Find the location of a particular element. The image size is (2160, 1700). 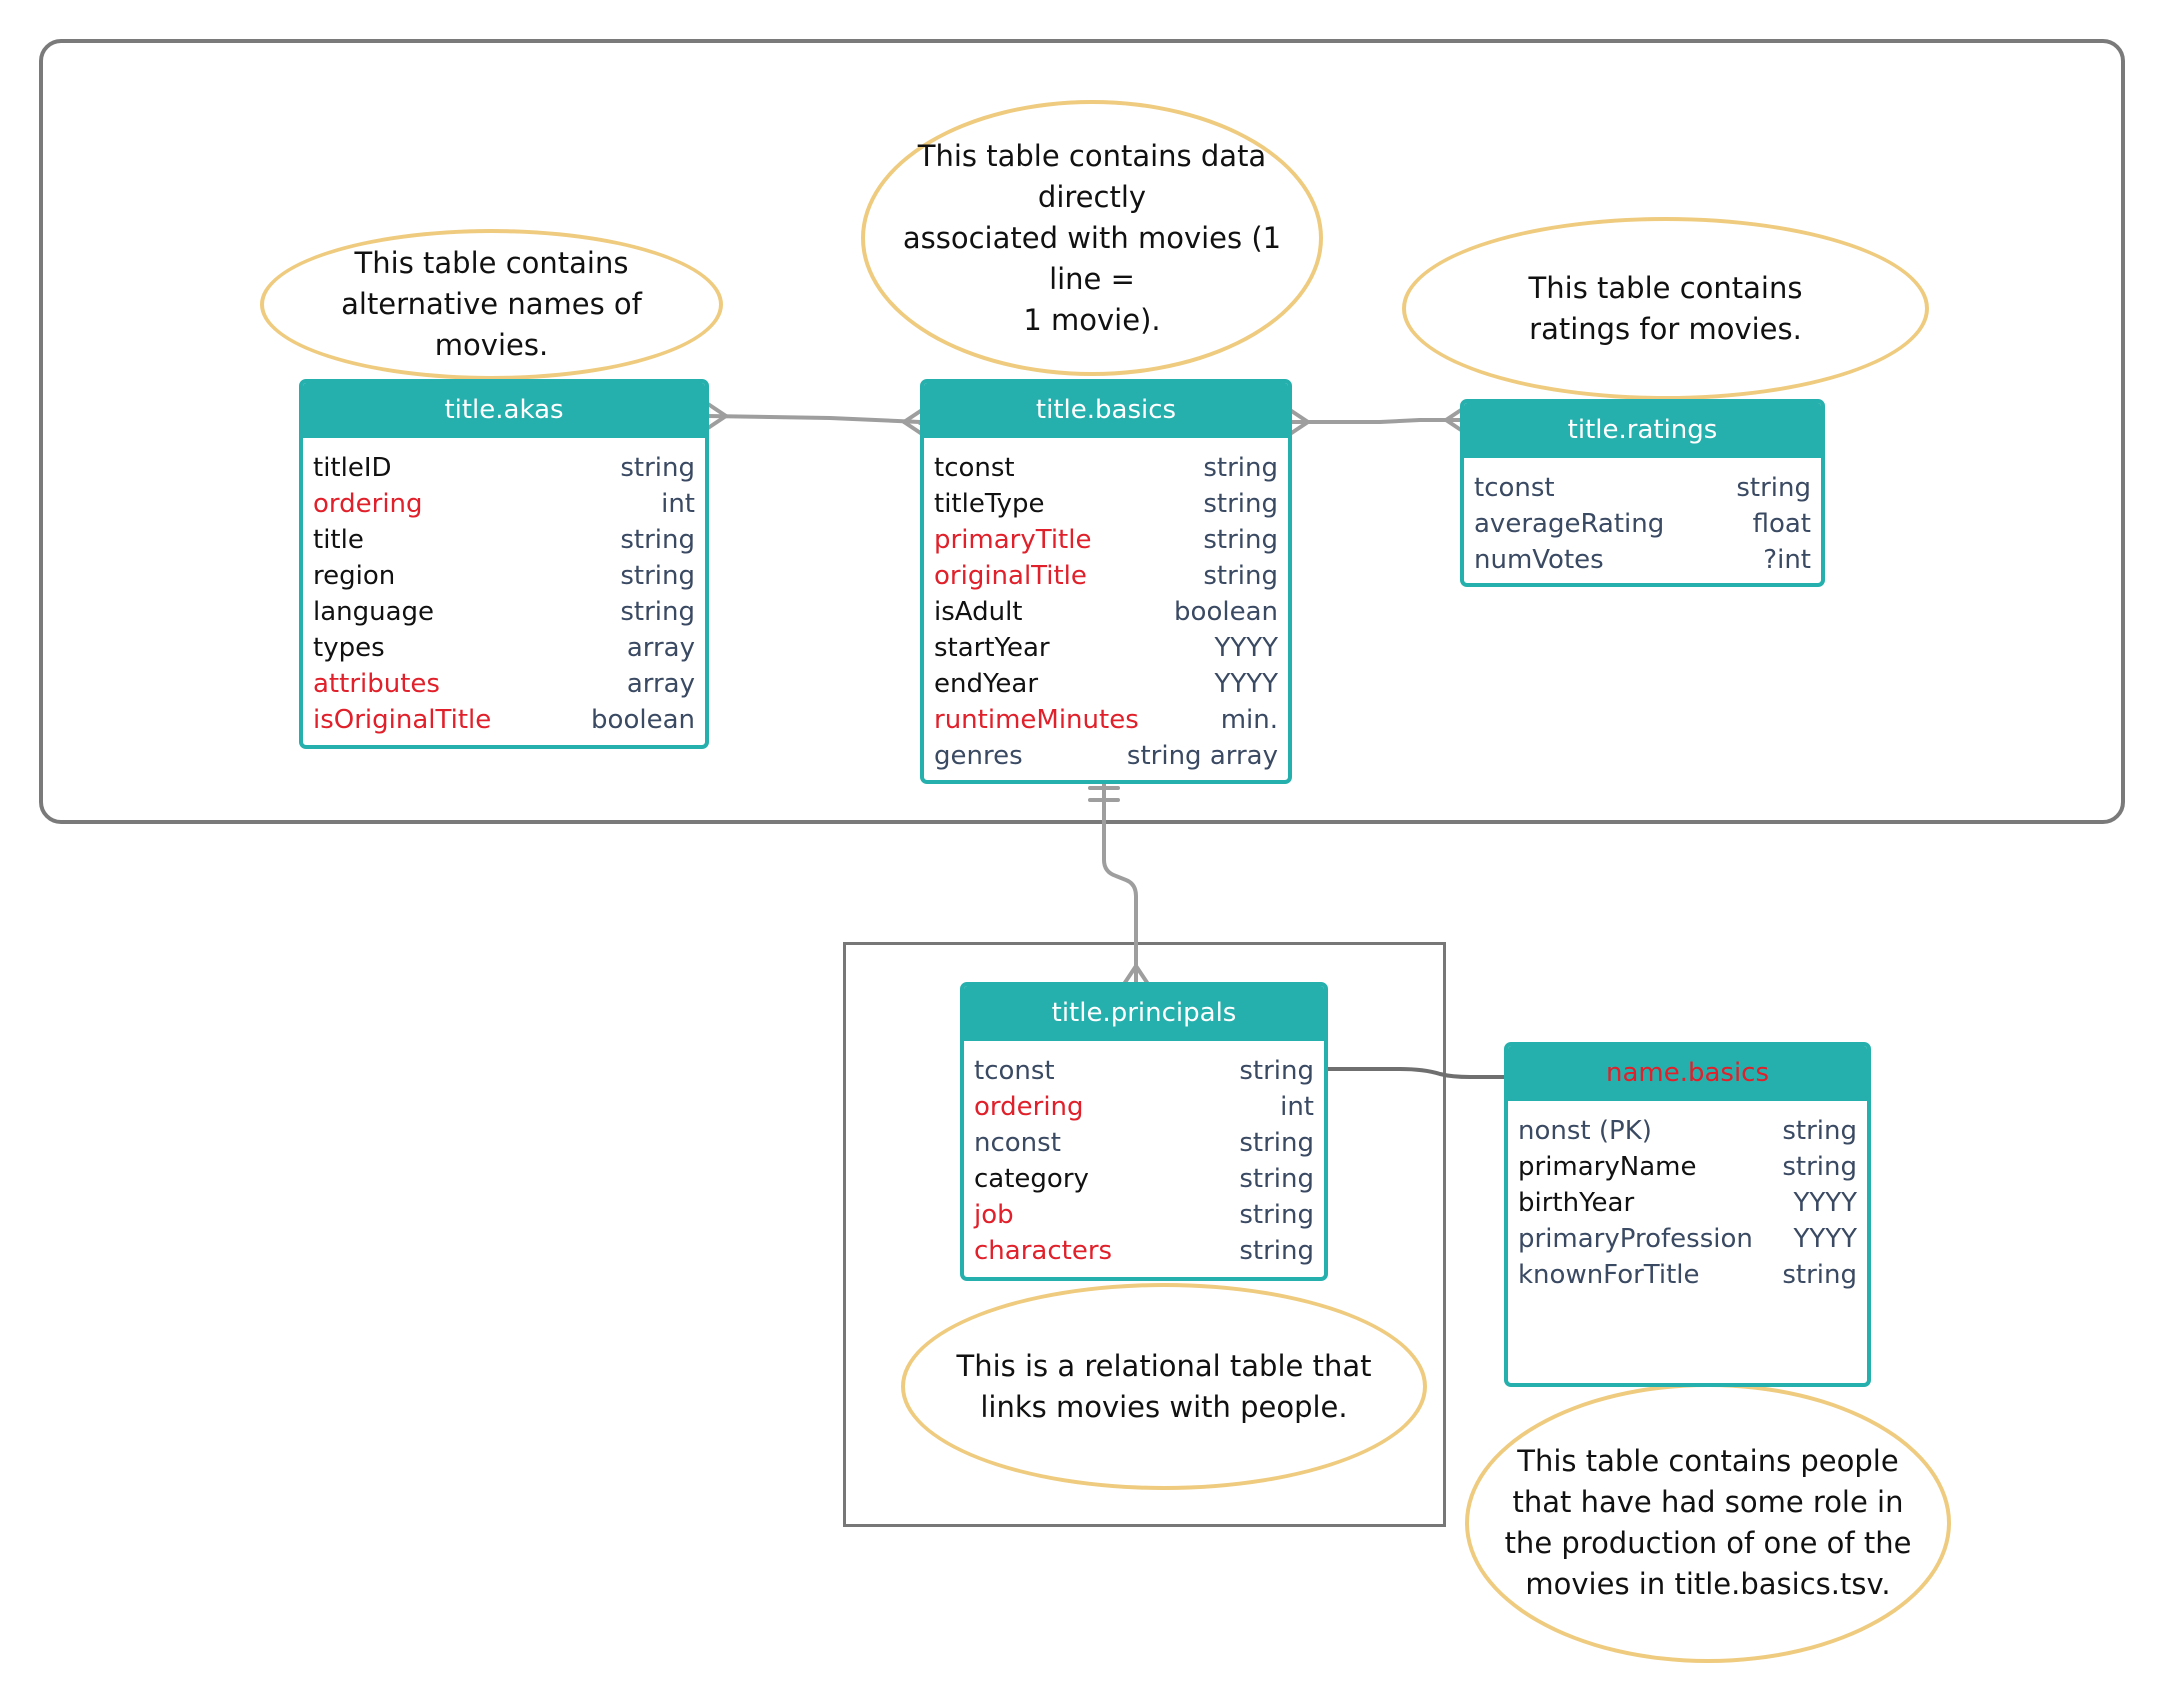

field-name: region is located at coordinates (354, 576).